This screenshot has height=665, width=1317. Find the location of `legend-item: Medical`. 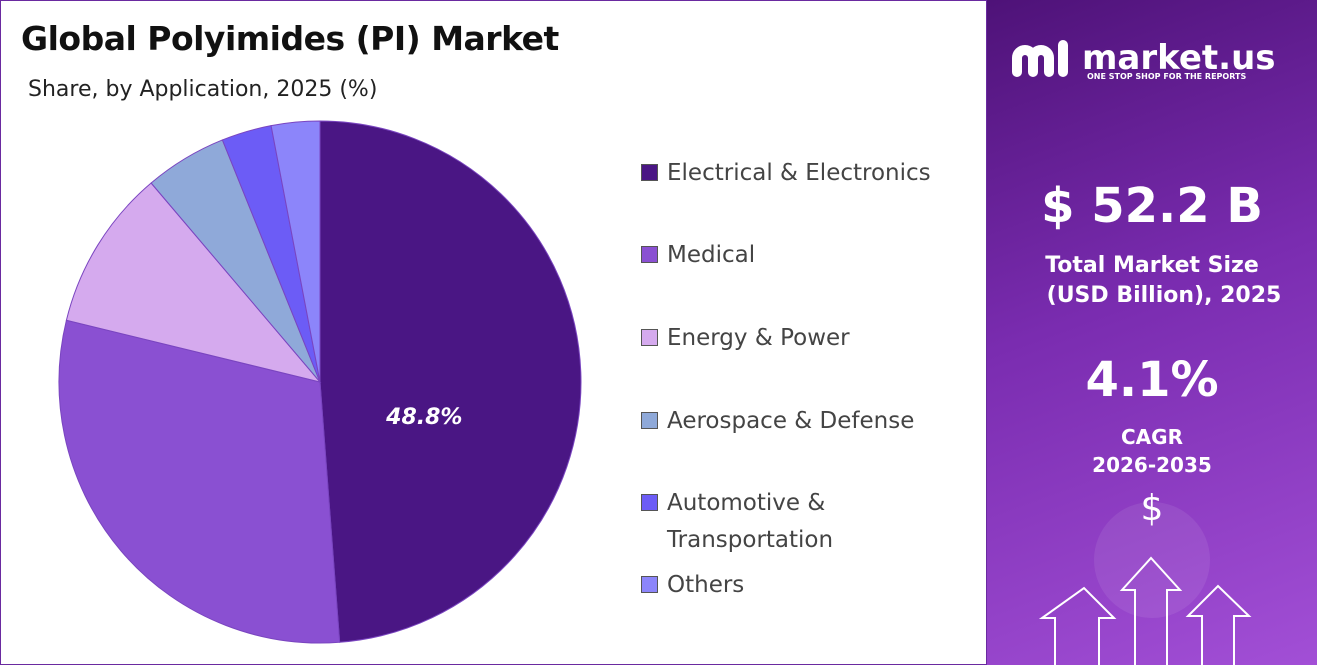

legend-item: Medical is located at coordinates (791, 255).